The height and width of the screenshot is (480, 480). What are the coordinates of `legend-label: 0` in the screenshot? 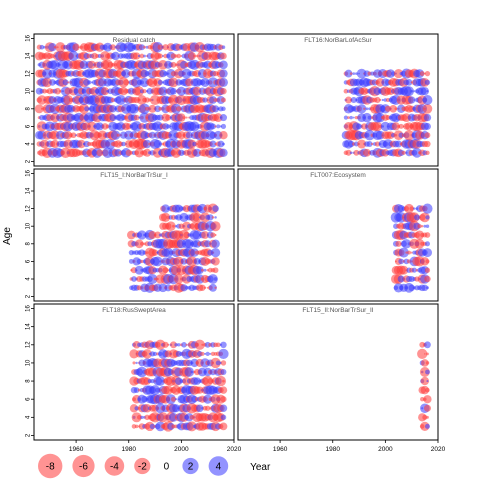 It's located at (167, 467).